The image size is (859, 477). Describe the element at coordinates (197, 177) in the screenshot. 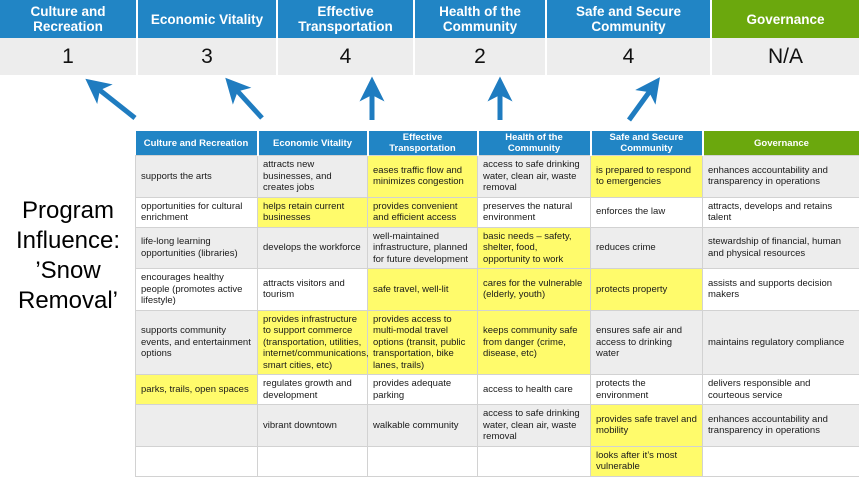

I see `matrix-cell: supports the arts` at that location.